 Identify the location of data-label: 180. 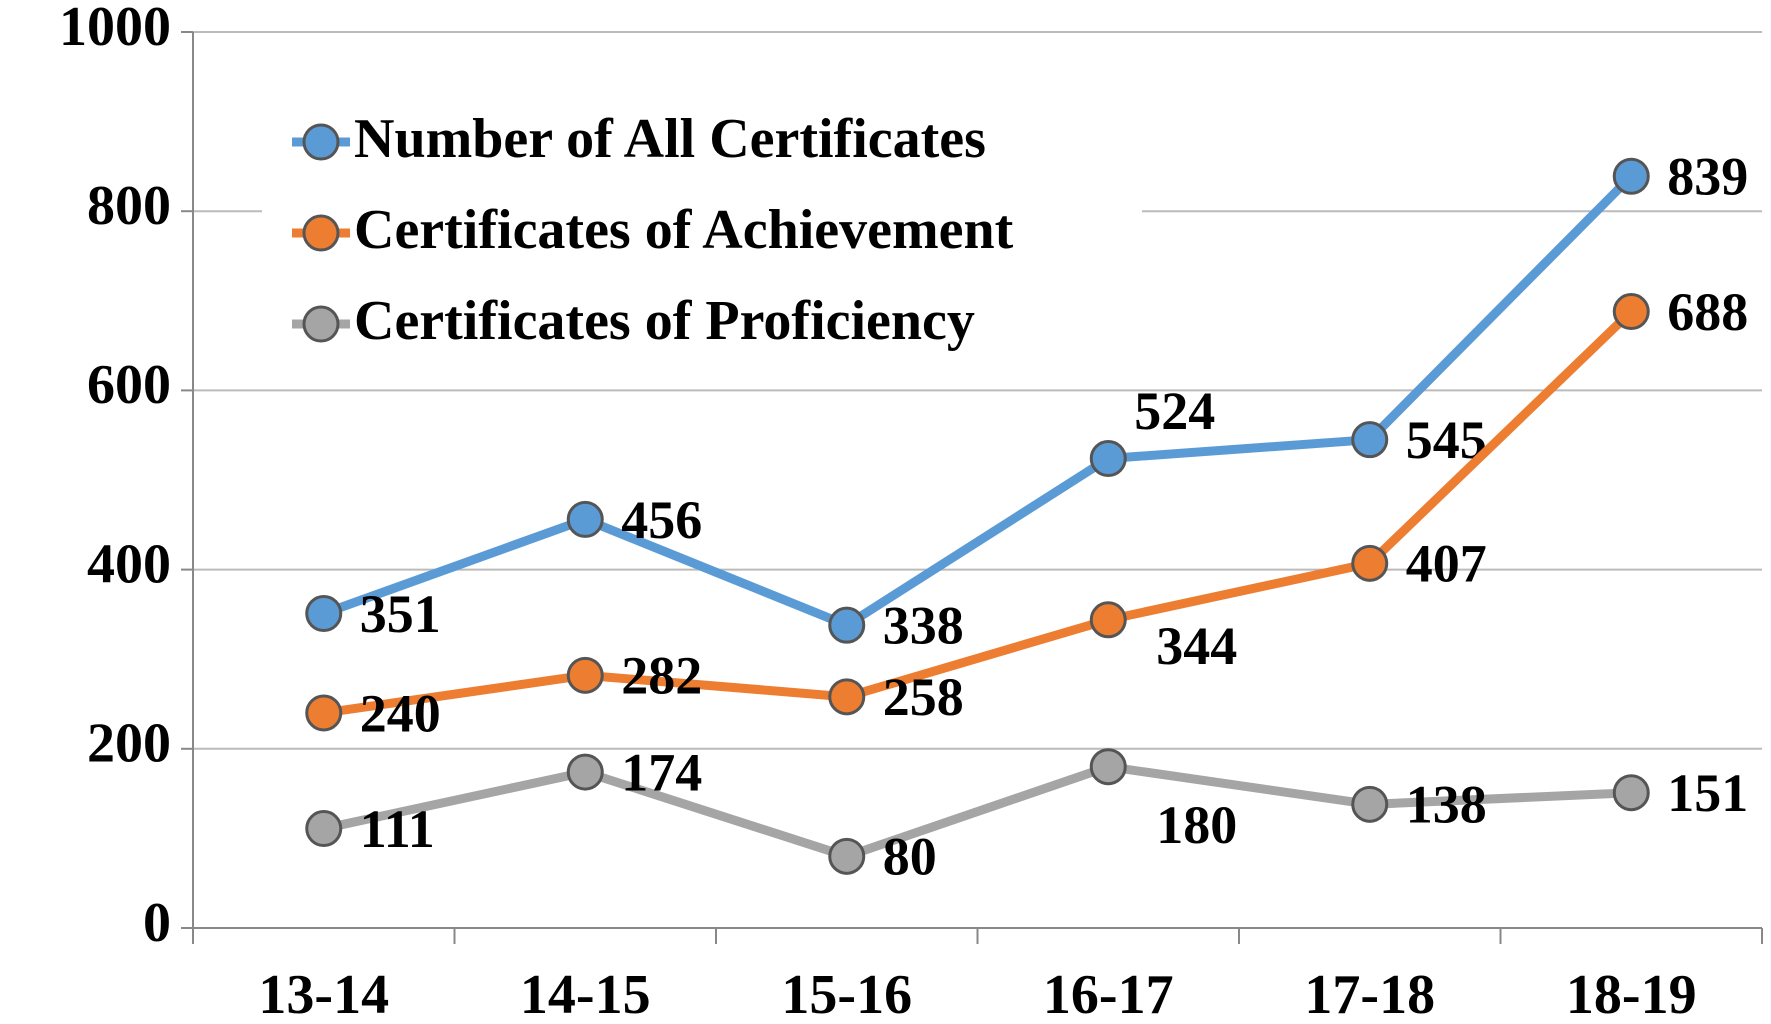
(1196, 825).